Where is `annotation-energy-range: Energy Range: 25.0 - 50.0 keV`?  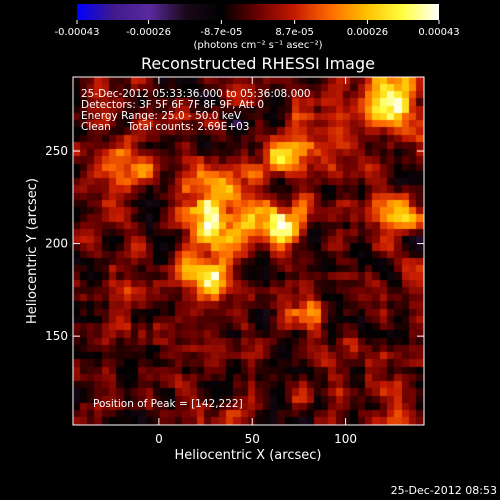 annotation-energy-range: Energy Range: 25.0 - 50.0 keV is located at coordinates (161, 116).